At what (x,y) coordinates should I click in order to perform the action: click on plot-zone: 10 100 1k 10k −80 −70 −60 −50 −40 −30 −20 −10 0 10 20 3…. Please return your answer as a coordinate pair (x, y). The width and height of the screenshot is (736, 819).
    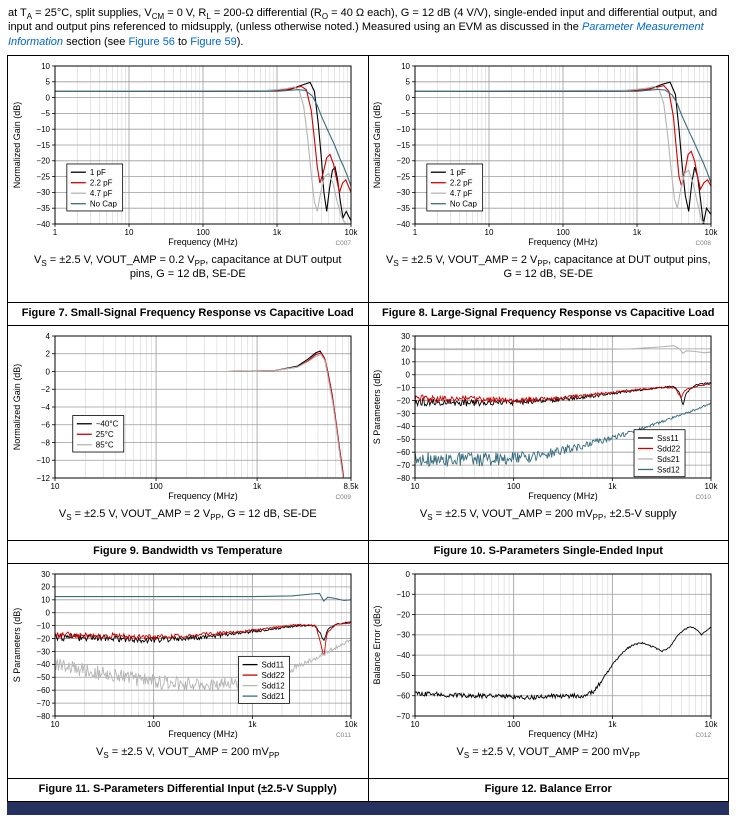
    Looking at the image, I should click on (548, 434).